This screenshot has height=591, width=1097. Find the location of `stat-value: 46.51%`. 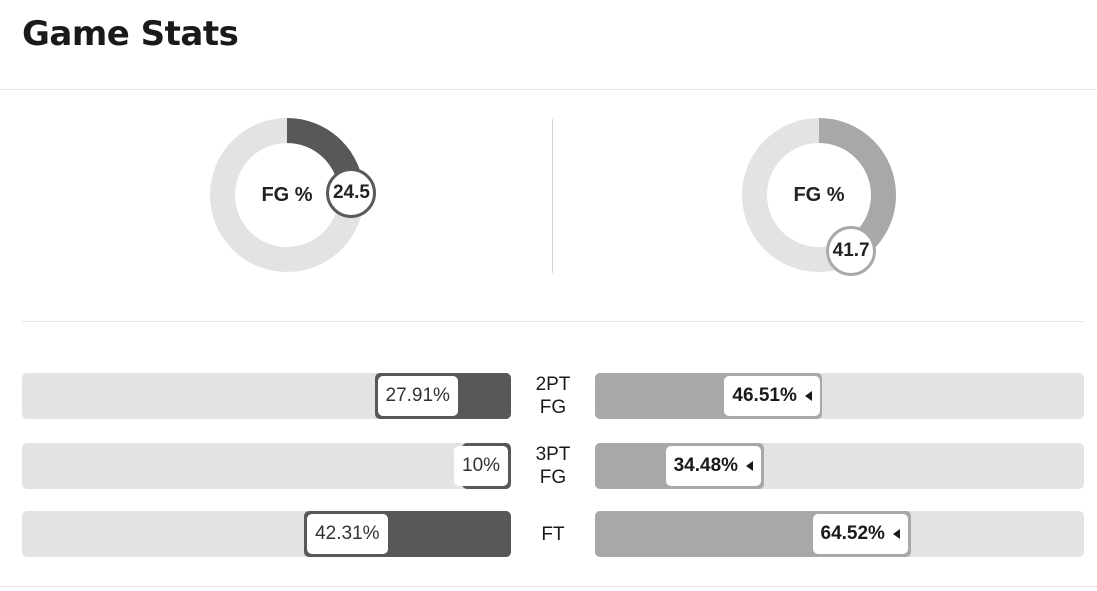

stat-value: 46.51% is located at coordinates (764, 395).